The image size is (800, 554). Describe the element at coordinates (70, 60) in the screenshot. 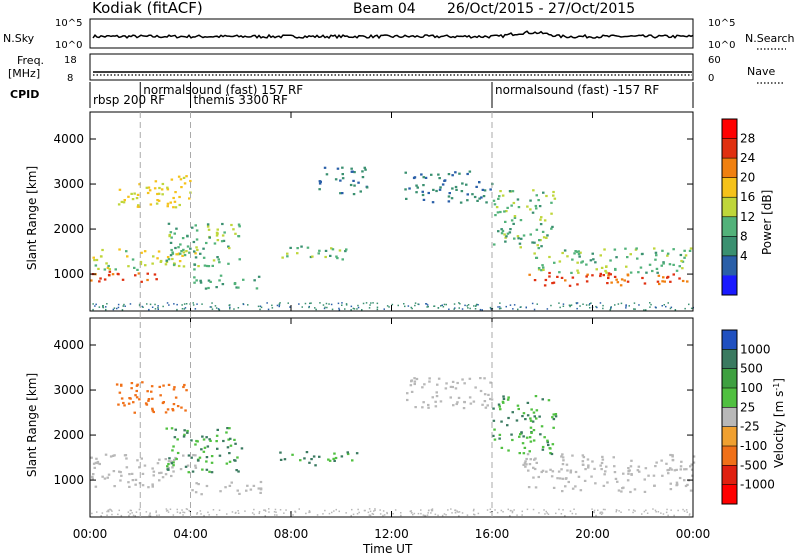

I see `freq-tick-top: 18` at that location.